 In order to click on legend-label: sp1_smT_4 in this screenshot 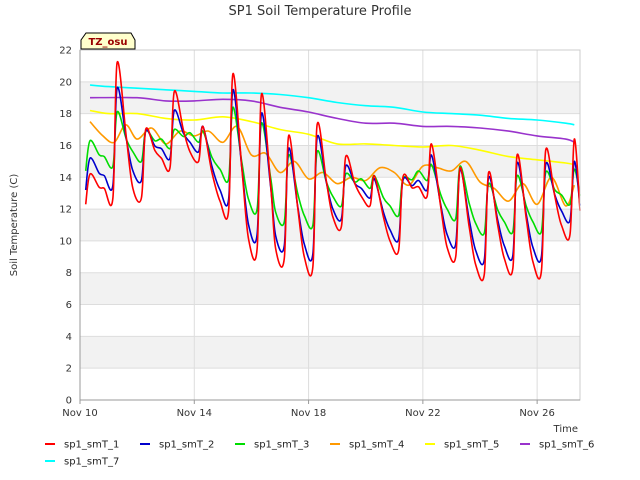, I will do `click(376, 445)`.